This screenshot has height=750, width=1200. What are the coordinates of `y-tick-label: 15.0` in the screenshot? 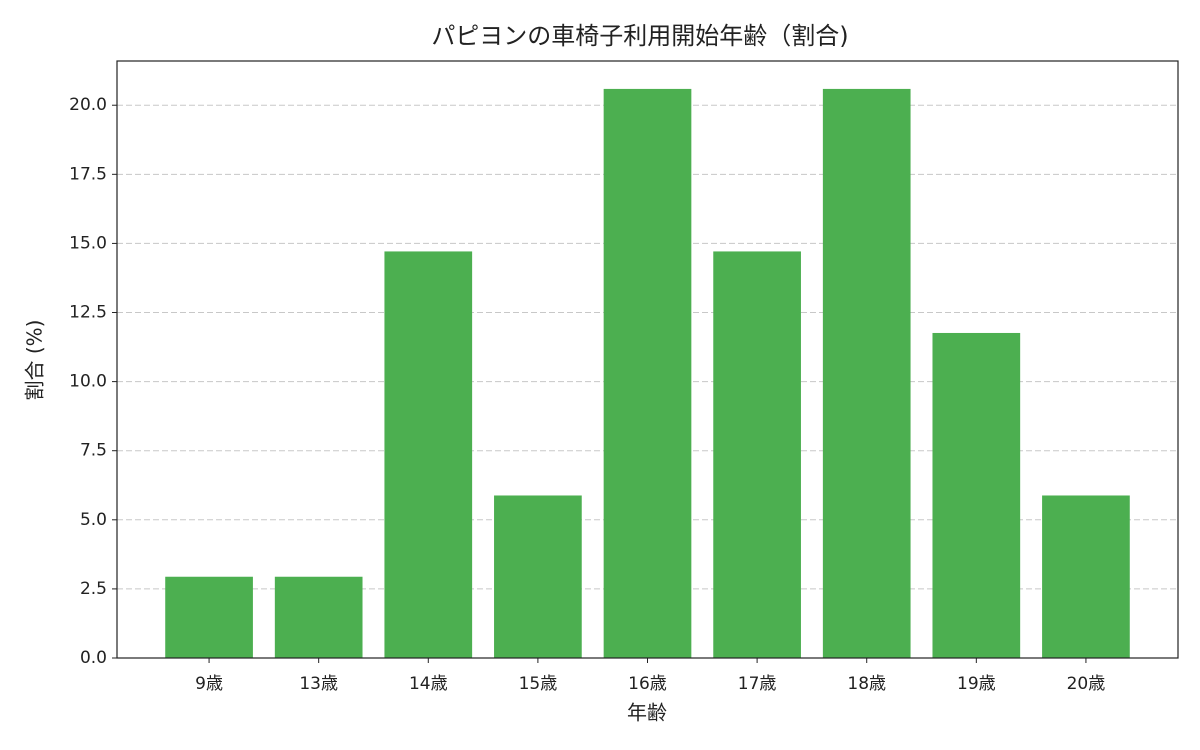 It's located at (88, 243).